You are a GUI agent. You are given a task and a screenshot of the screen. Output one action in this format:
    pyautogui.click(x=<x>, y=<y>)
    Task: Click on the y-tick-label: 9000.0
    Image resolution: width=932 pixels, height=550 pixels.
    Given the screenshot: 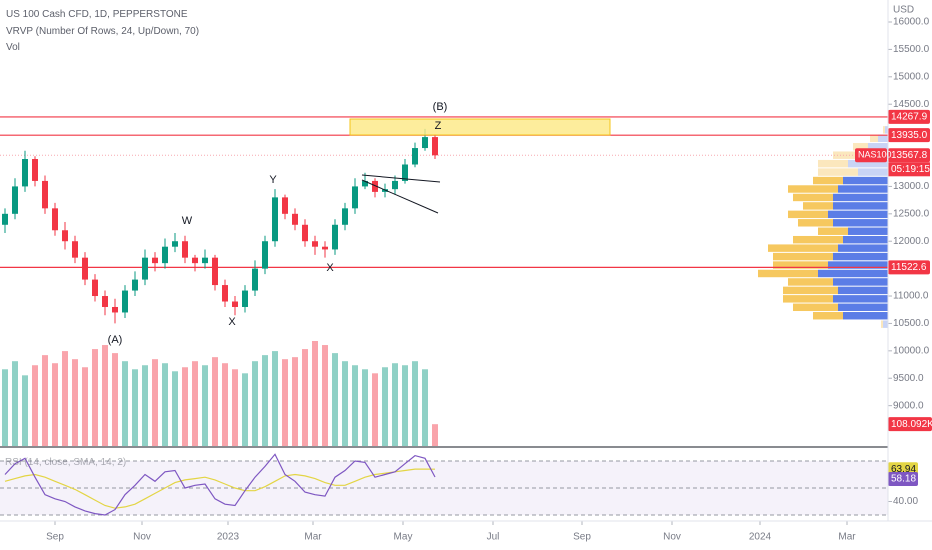 What is the action you would take?
    pyautogui.click(x=908, y=405)
    